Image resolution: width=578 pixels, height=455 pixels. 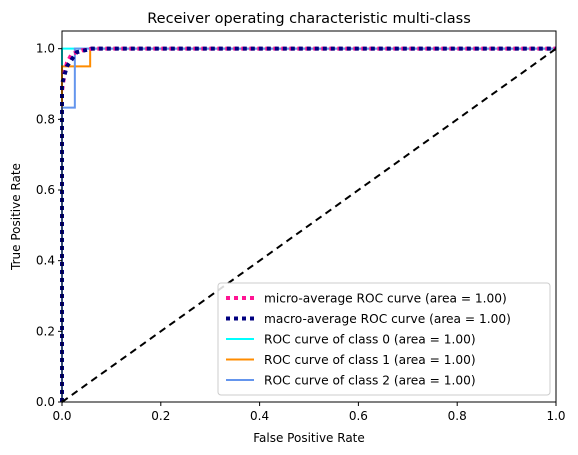 What do you see at coordinates (370, 340) in the screenshot?
I see `legend-label-2: ROC curve of class 0 (area = 1.00)` at bounding box center [370, 340].